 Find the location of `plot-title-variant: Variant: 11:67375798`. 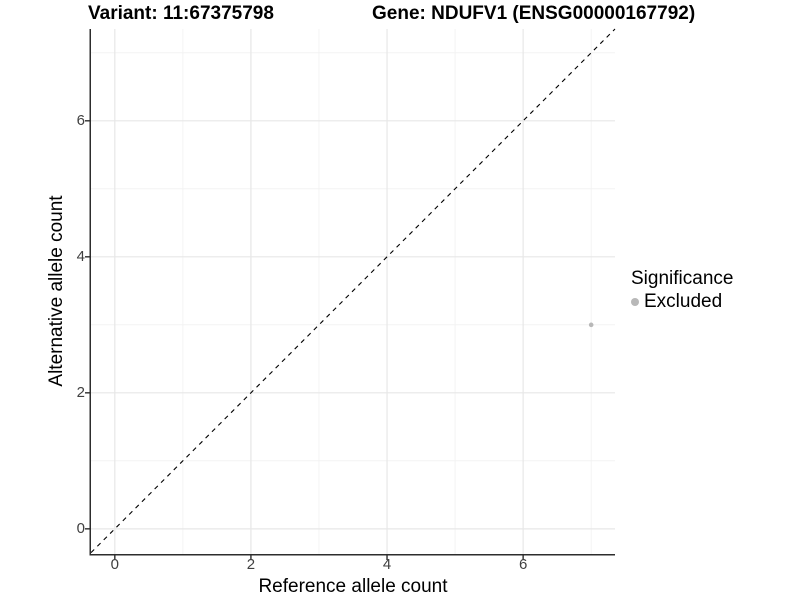

plot-title-variant: Variant: 11:67375798 is located at coordinates (181, 13).